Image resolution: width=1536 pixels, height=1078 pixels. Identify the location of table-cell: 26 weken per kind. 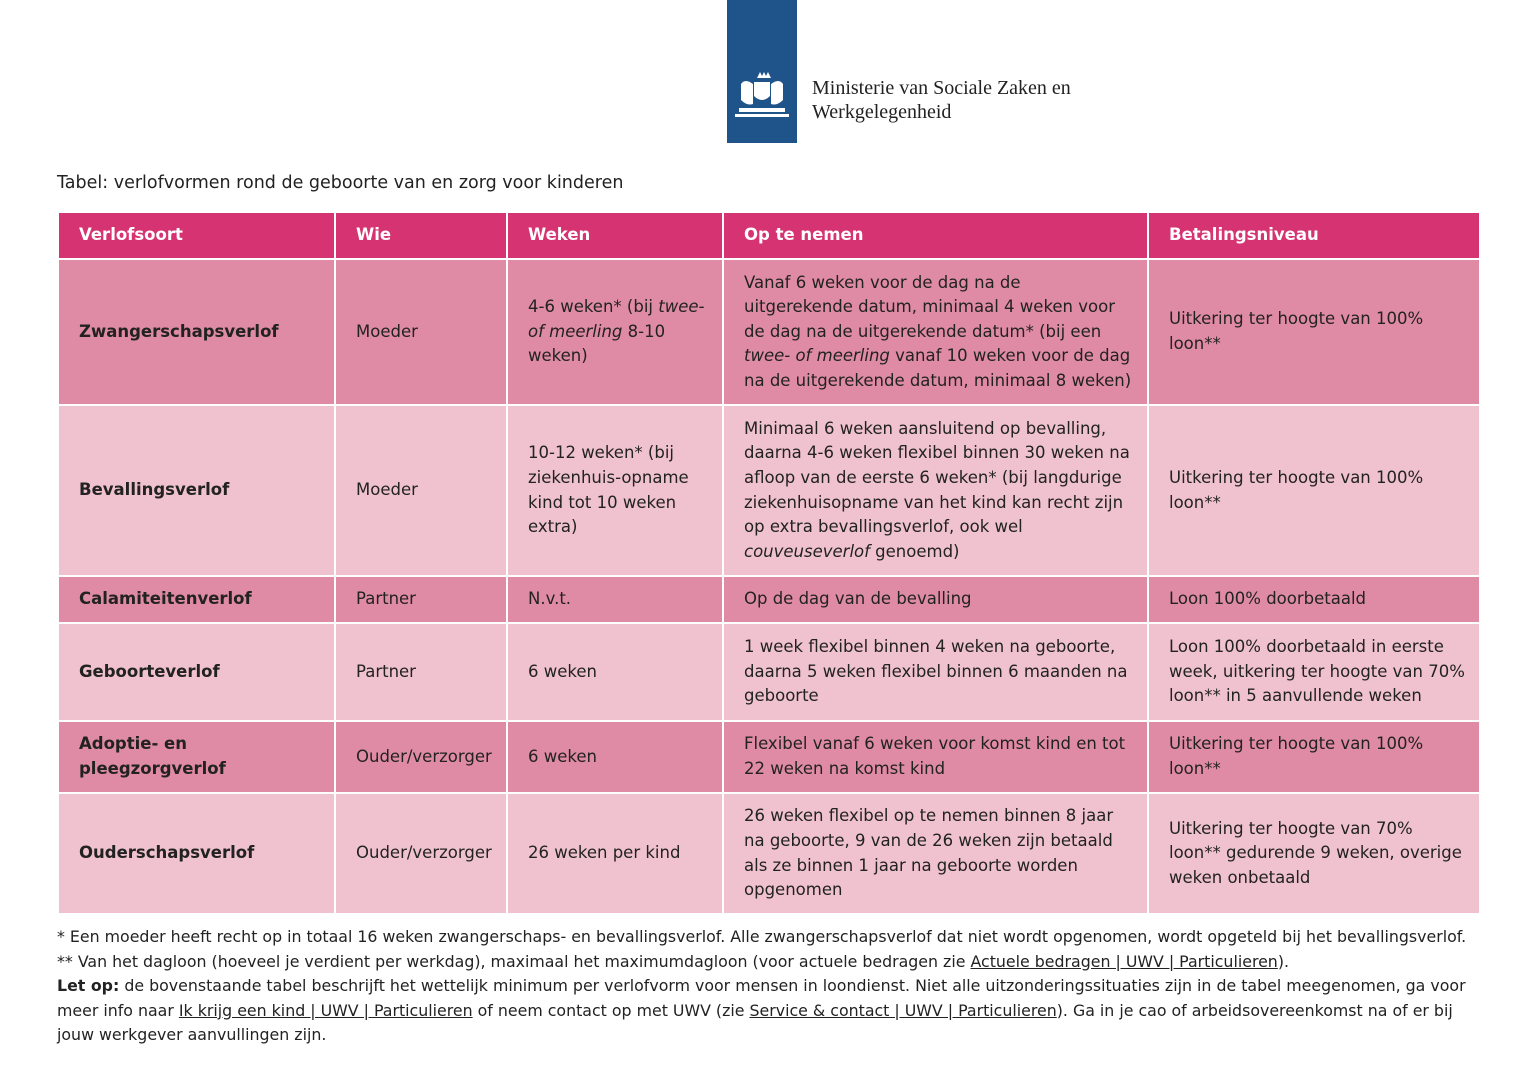
(615, 853).